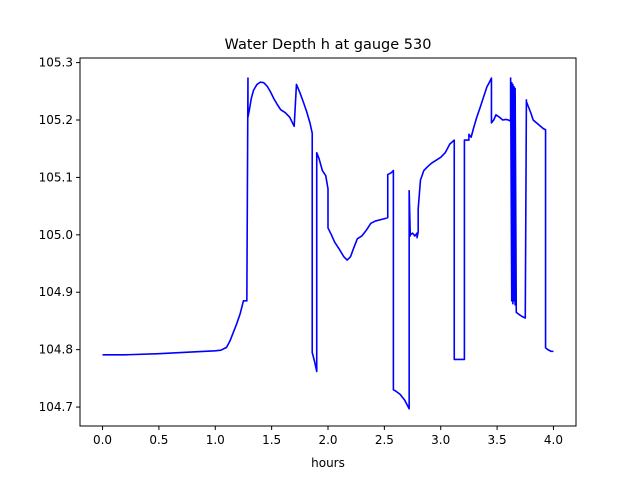  What do you see at coordinates (215, 440) in the screenshot?
I see `x-tick-label: 1.0` at bounding box center [215, 440].